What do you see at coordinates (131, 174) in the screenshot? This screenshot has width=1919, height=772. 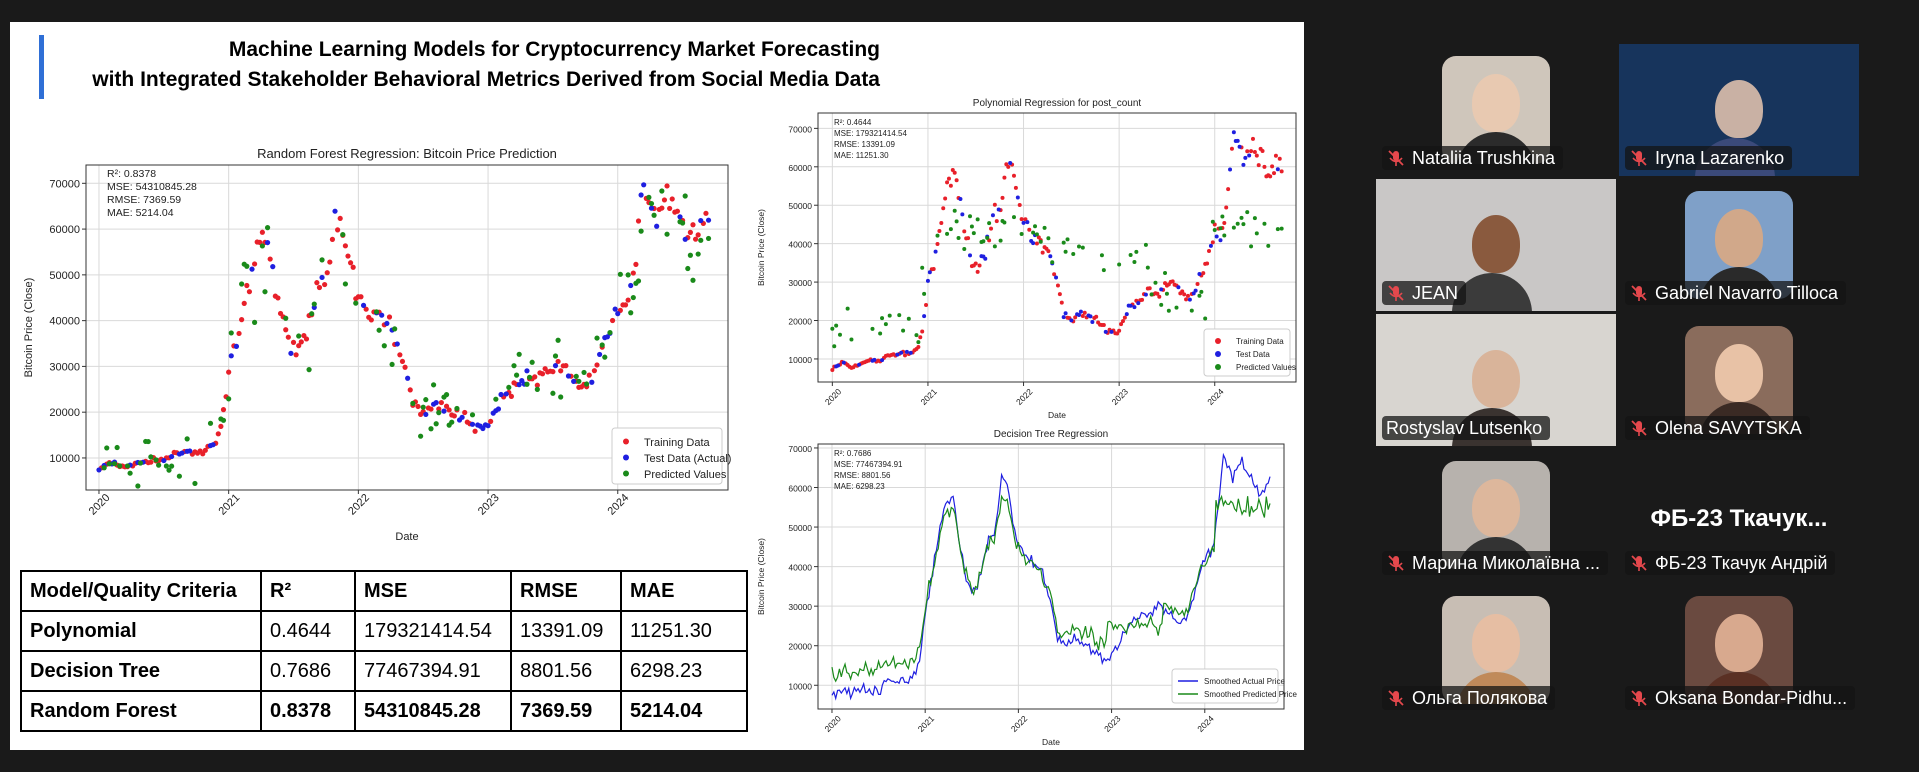 I see `metric-text: R²: 0.8378` at bounding box center [131, 174].